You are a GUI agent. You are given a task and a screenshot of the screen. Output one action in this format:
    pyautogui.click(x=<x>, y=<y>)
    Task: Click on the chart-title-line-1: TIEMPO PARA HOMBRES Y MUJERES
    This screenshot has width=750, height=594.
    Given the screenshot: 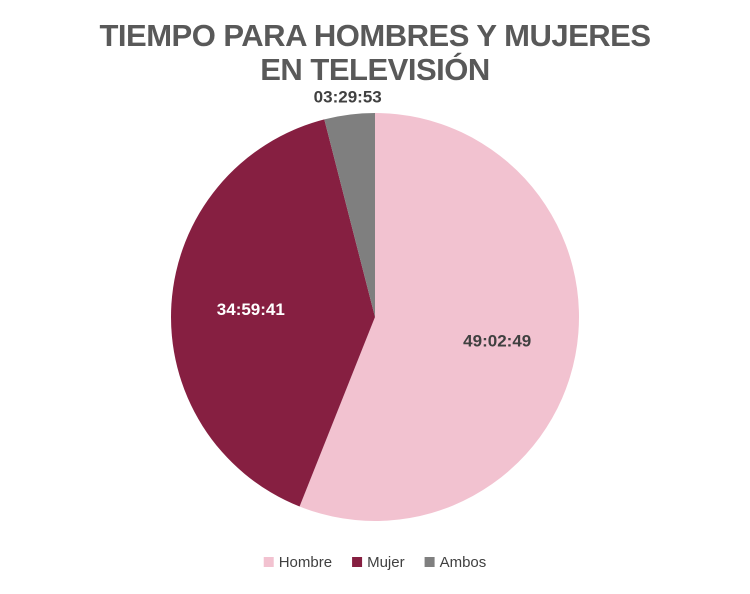 What is the action you would take?
    pyautogui.click(x=374, y=35)
    